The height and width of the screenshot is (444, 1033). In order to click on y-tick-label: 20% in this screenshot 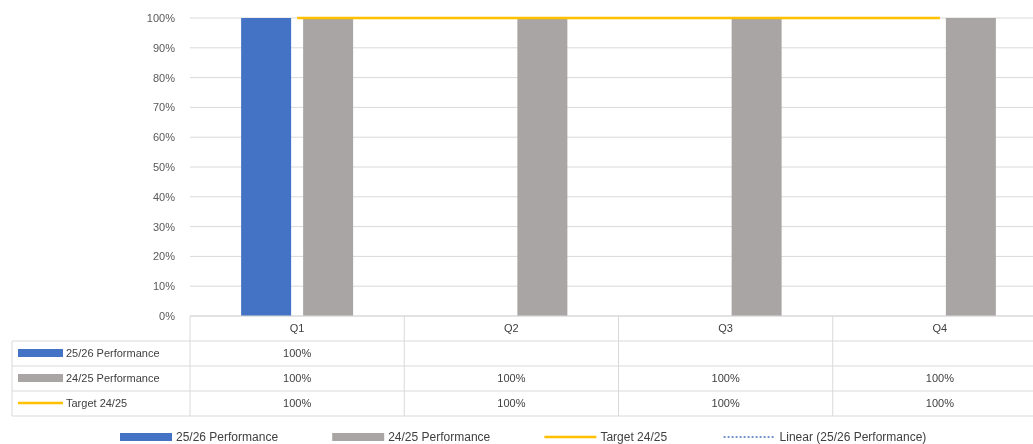, I will do `click(164, 256)`.